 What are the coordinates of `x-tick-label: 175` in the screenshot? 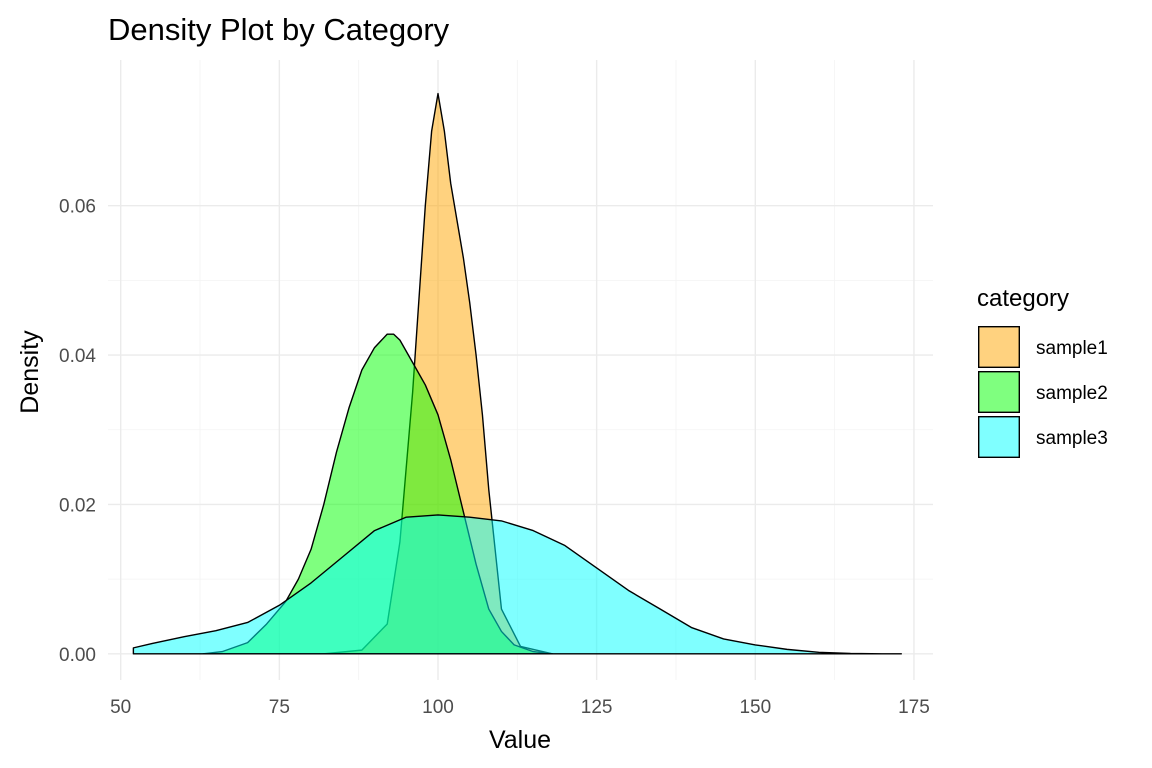 It's located at (914, 707).